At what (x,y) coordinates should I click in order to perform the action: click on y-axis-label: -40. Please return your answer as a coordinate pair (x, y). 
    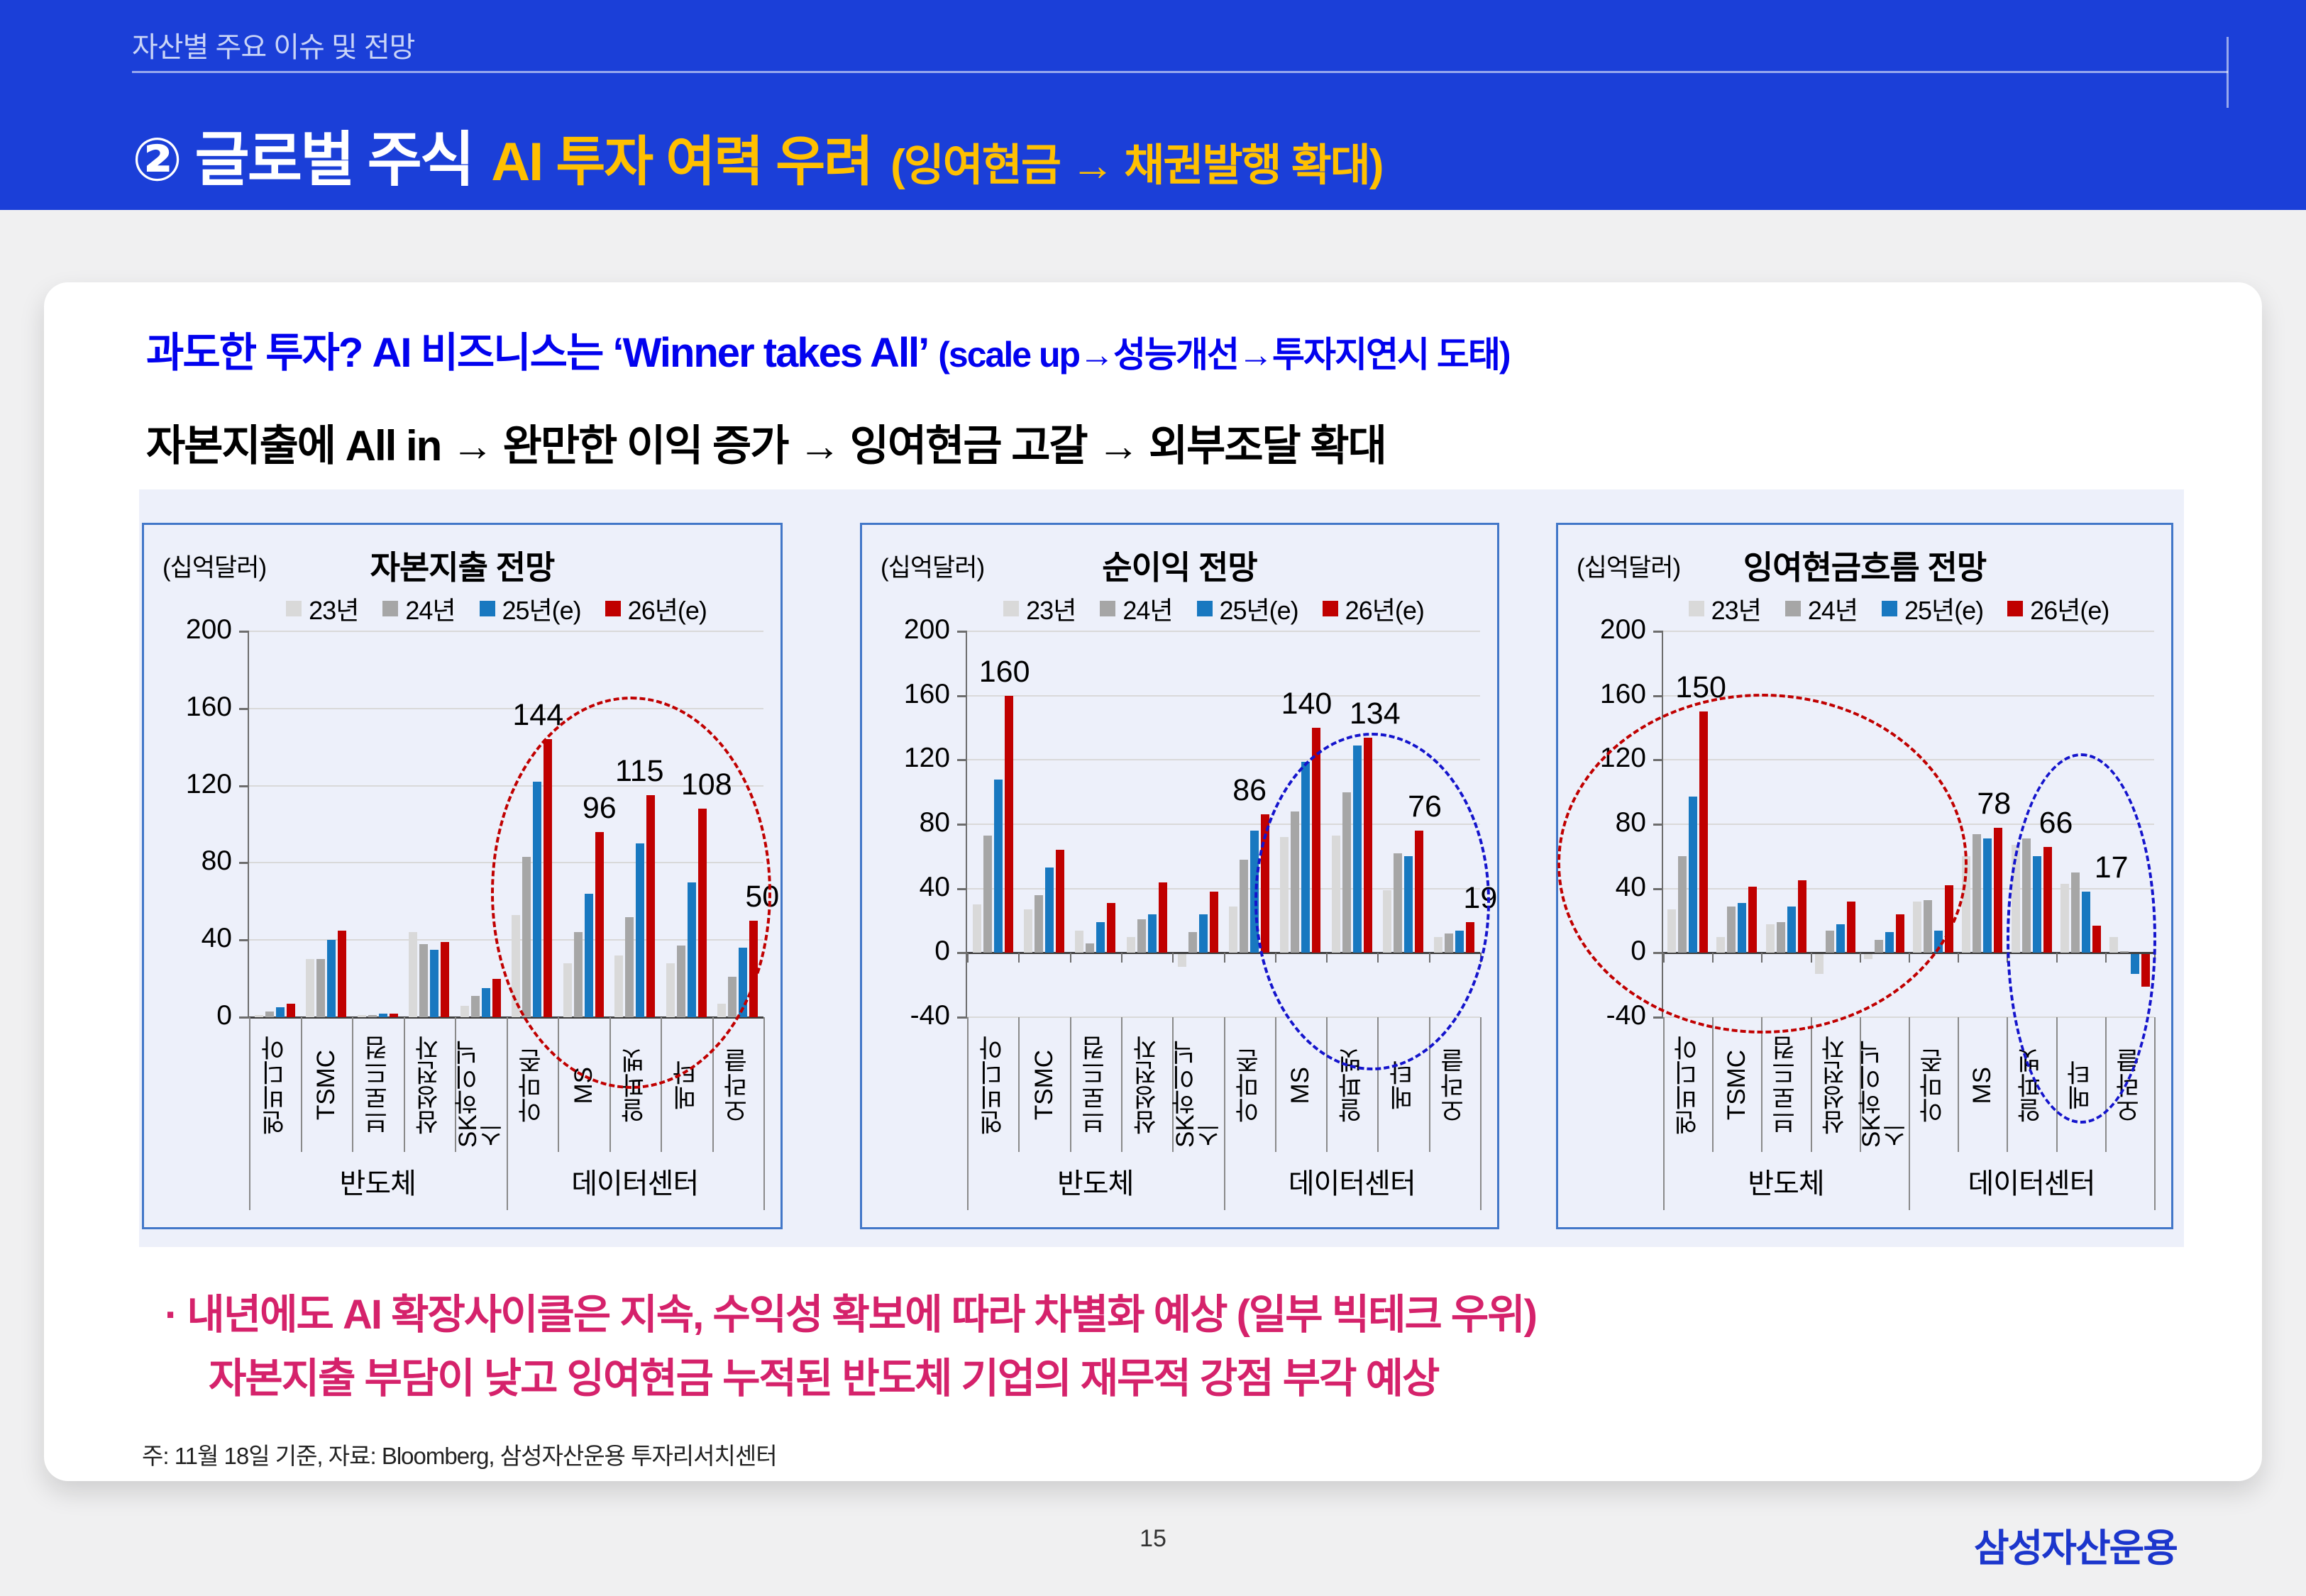
    Looking at the image, I should click on (930, 1015).